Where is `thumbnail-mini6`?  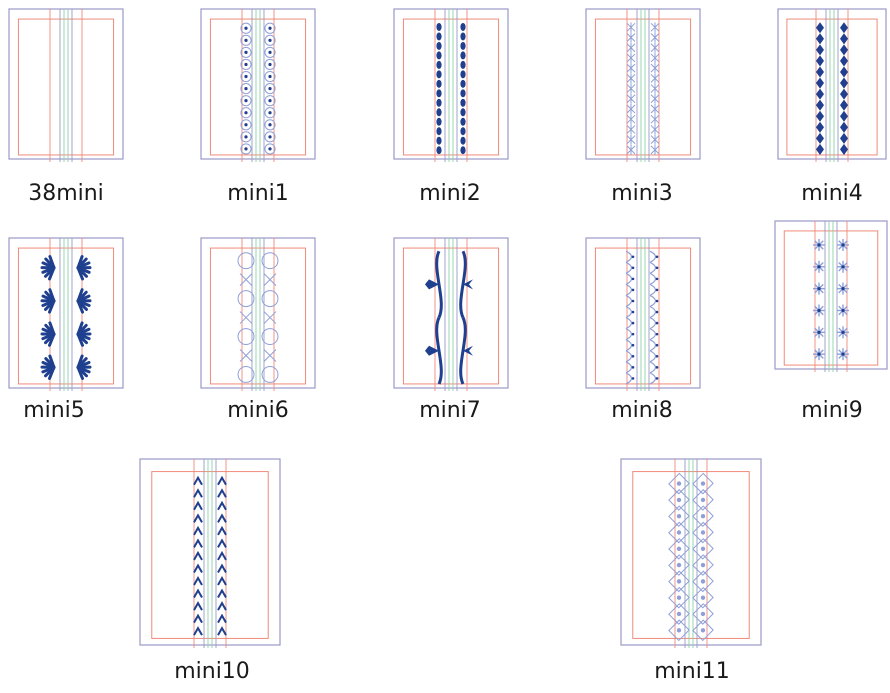 thumbnail-mini6 is located at coordinates (258, 314).